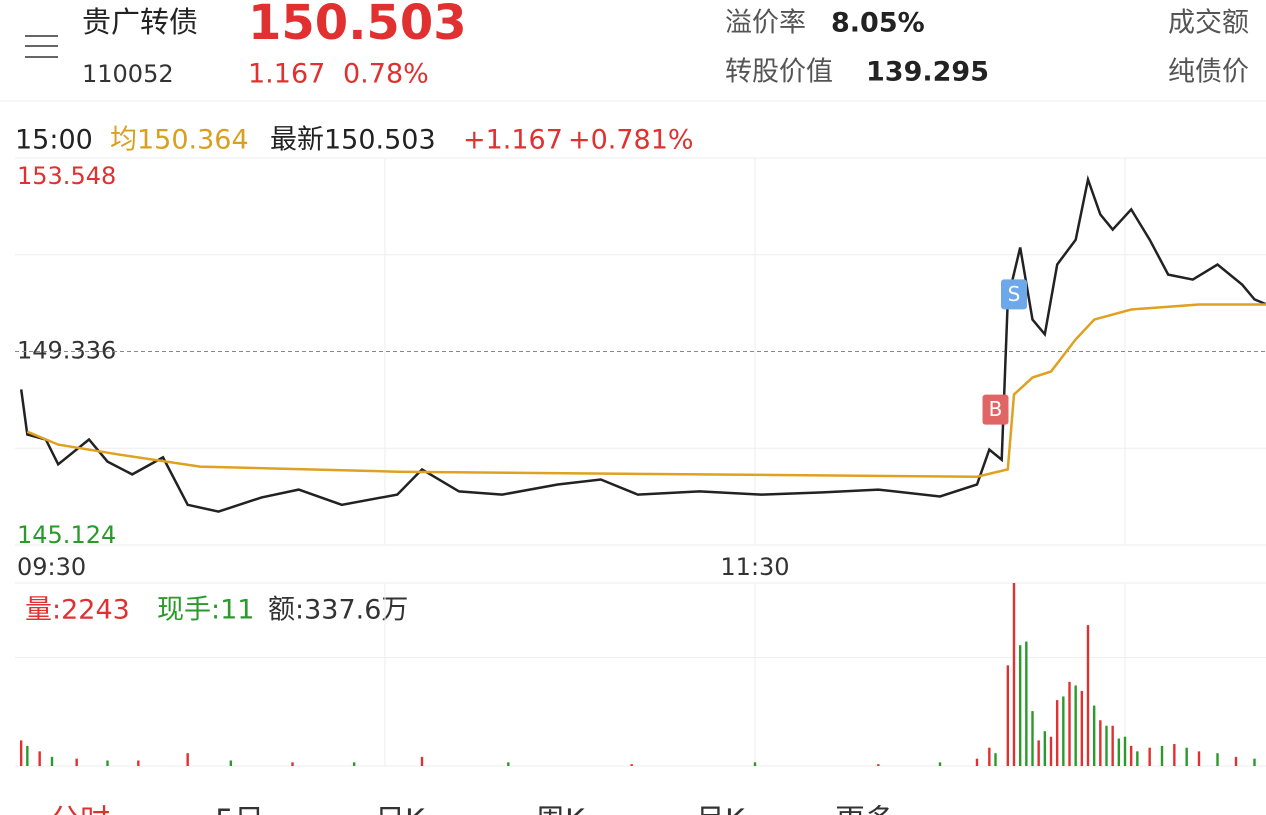 The width and height of the screenshot is (1266, 815). What do you see at coordinates (239, 809) in the screenshot?
I see `tab: 5日` at bounding box center [239, 809].